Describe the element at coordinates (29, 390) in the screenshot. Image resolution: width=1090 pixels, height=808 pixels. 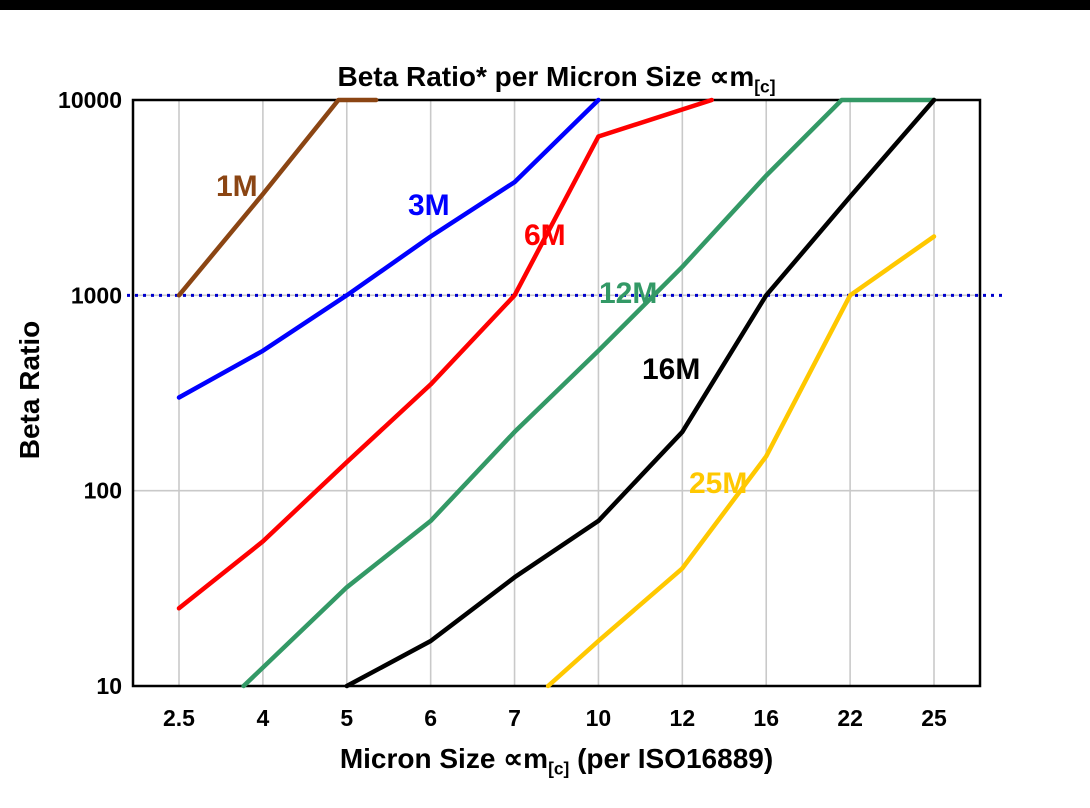
I see `y-axis-label: Beta Ratio` at that location.